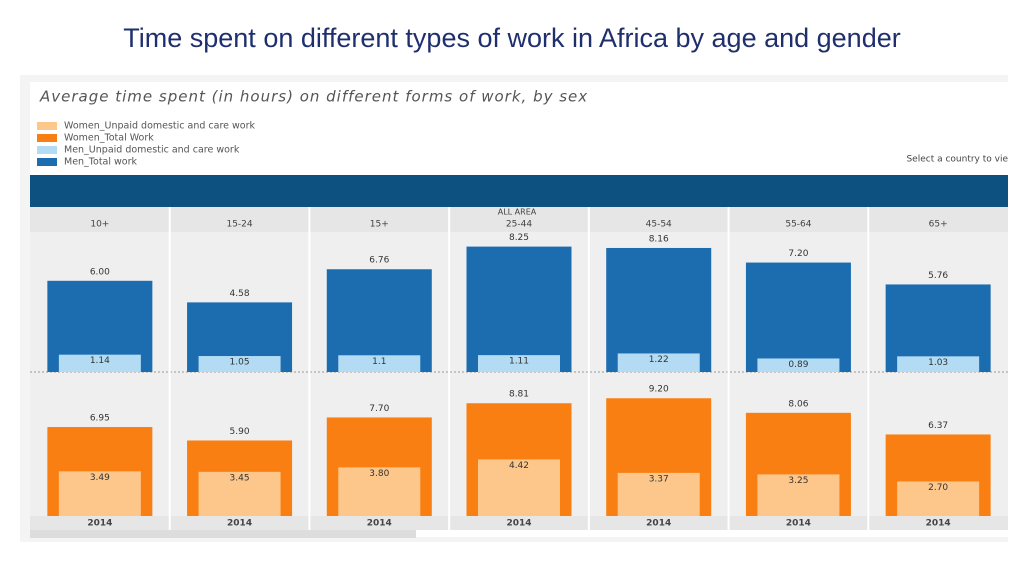 The height and width of the screenshot is (576, 1024). Describe the element at coordinates (152, 150) in the screenshot. I see `legend-label: Men_Unpaid domestic and care work` at that location.